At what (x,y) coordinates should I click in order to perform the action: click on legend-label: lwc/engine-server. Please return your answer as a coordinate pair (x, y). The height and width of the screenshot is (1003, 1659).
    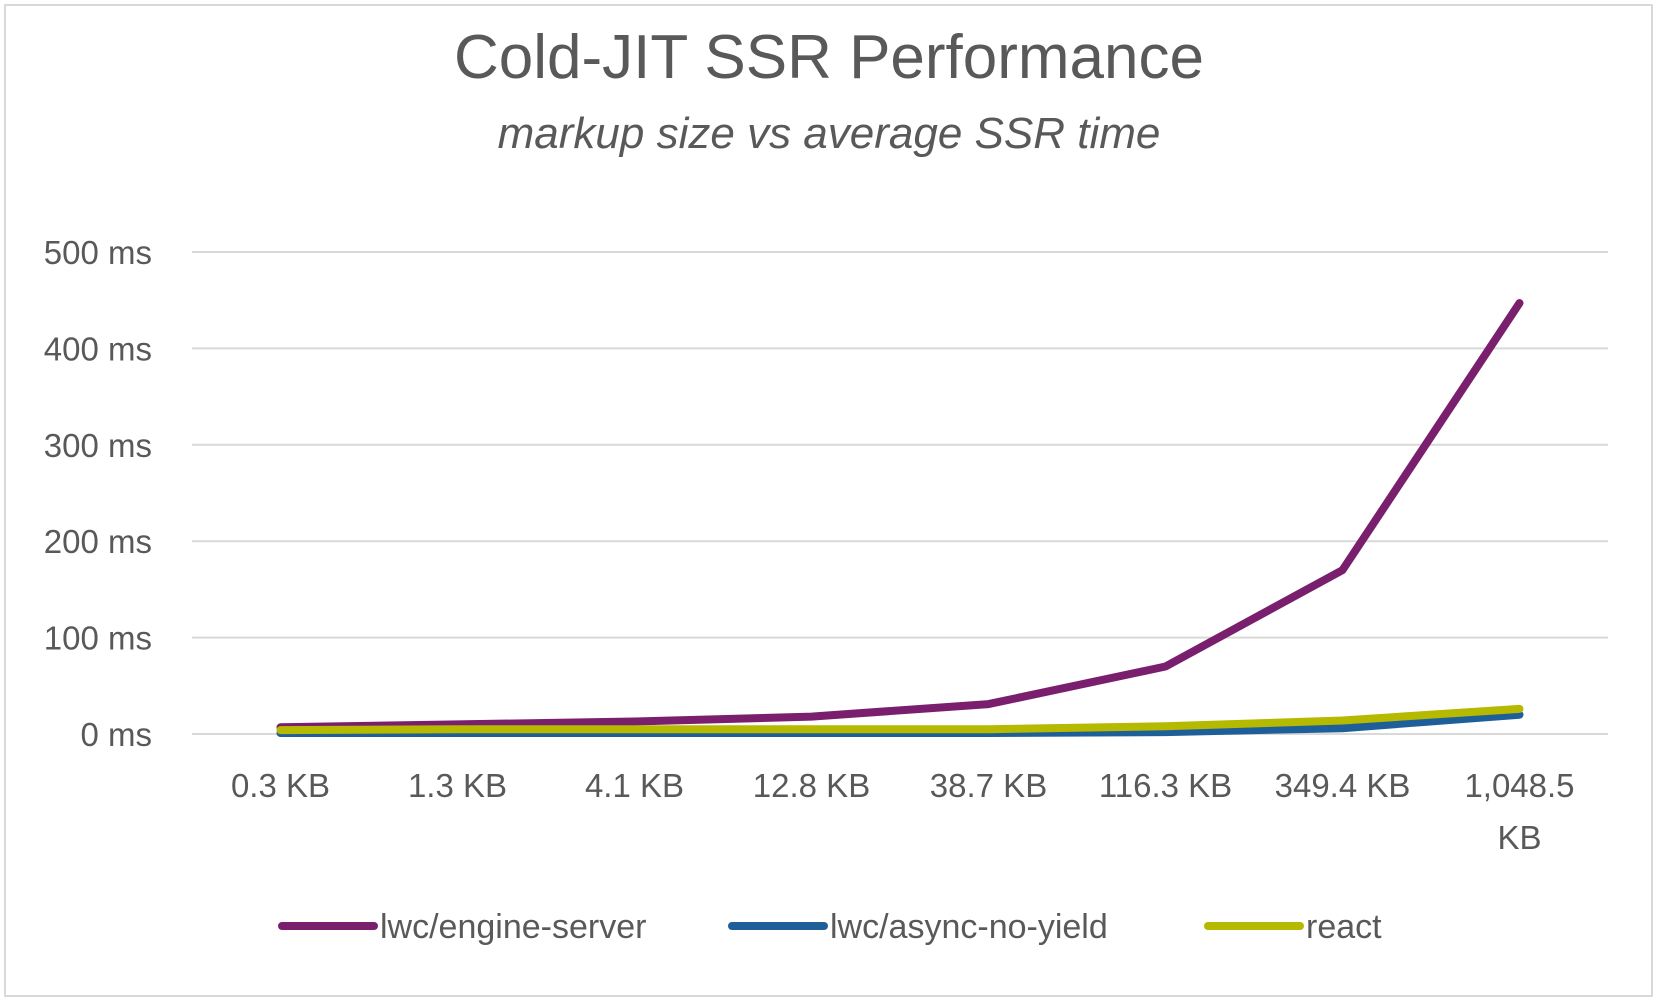
    Looking at the image, I should click on (513, 927).